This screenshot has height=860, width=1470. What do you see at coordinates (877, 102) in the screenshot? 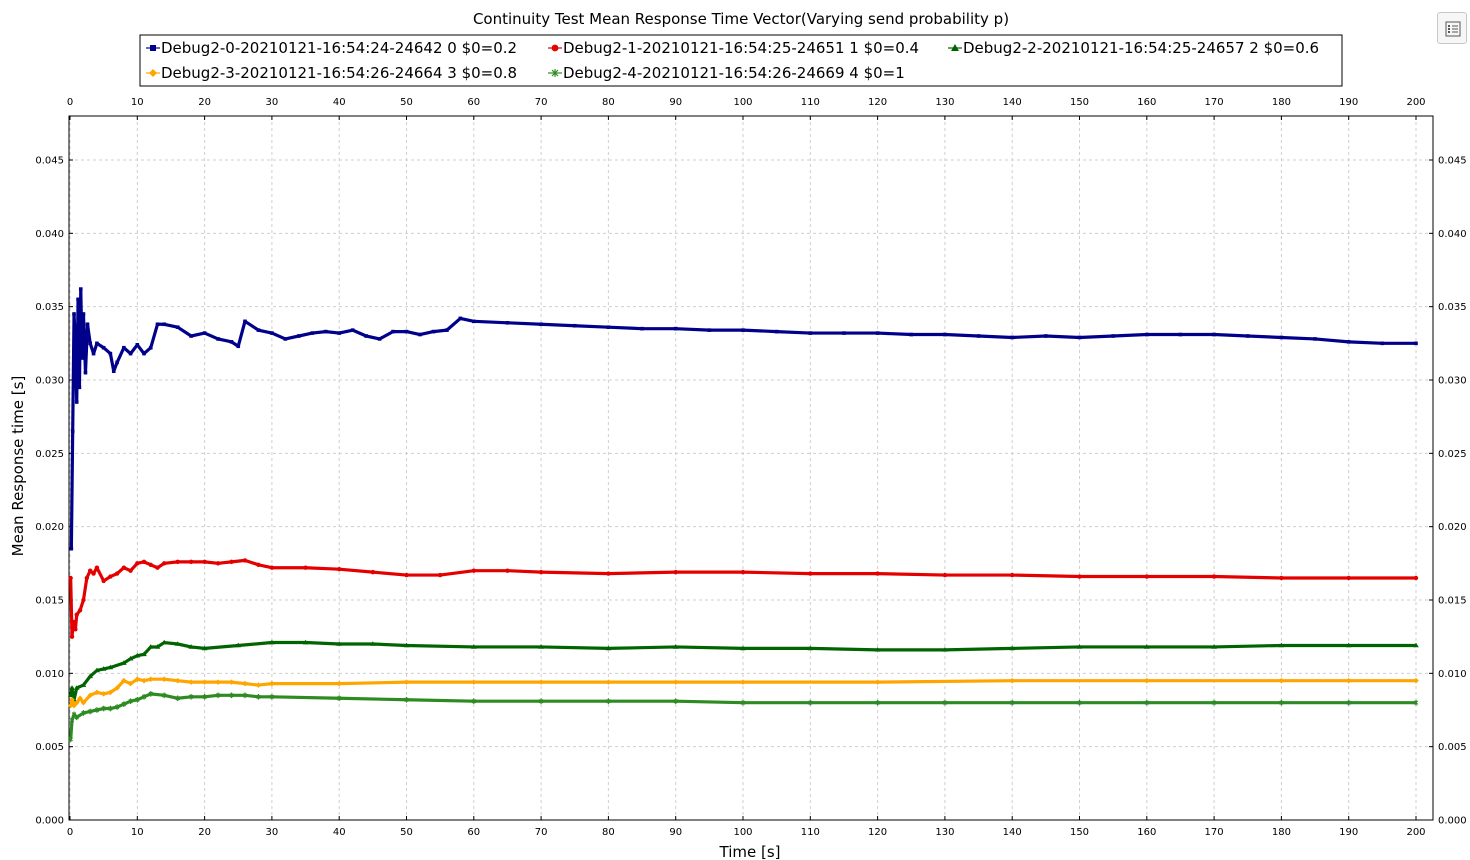
I see `x-top-tick-label: 120` at bounding box center [877, 102].